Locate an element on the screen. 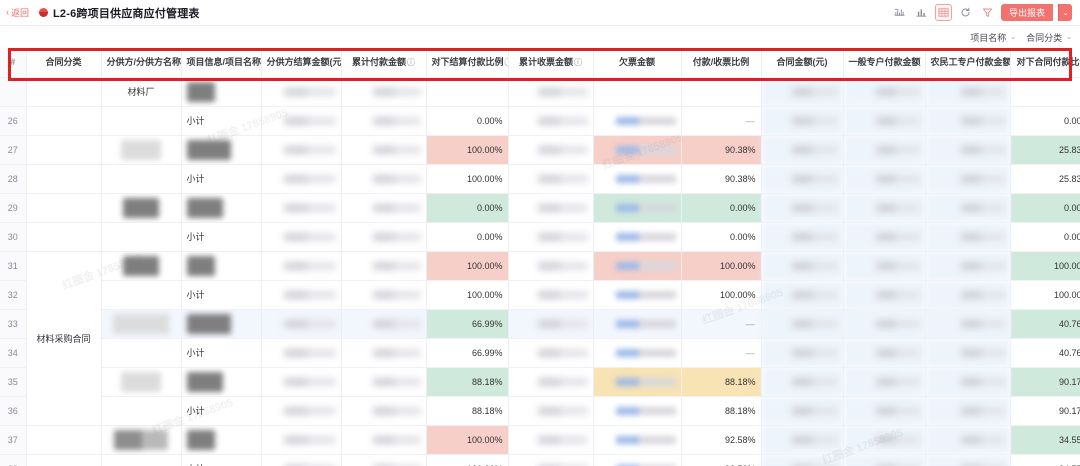 The height and width of the screenshot is (466, 1080). row-number: 27 is located at coordinates (13, 150).